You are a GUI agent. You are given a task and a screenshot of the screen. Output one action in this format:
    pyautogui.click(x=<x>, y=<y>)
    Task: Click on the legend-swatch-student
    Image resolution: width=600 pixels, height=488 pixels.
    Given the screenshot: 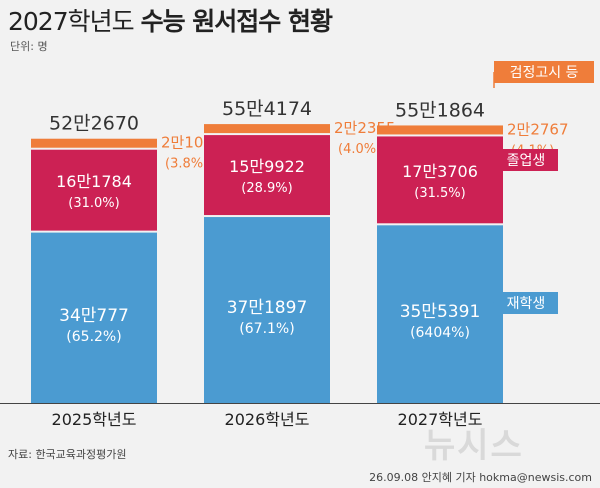 What is the action you would take?
    pyautogui.click(x=526, y=303)
    